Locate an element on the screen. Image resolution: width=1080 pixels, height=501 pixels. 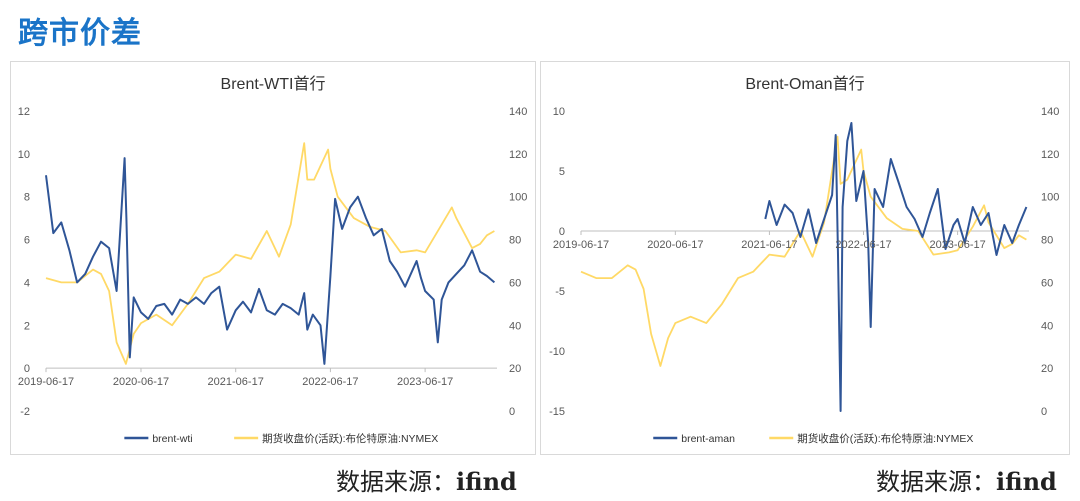
page-title: 跨市价差 is located at coordinates (80, 33).